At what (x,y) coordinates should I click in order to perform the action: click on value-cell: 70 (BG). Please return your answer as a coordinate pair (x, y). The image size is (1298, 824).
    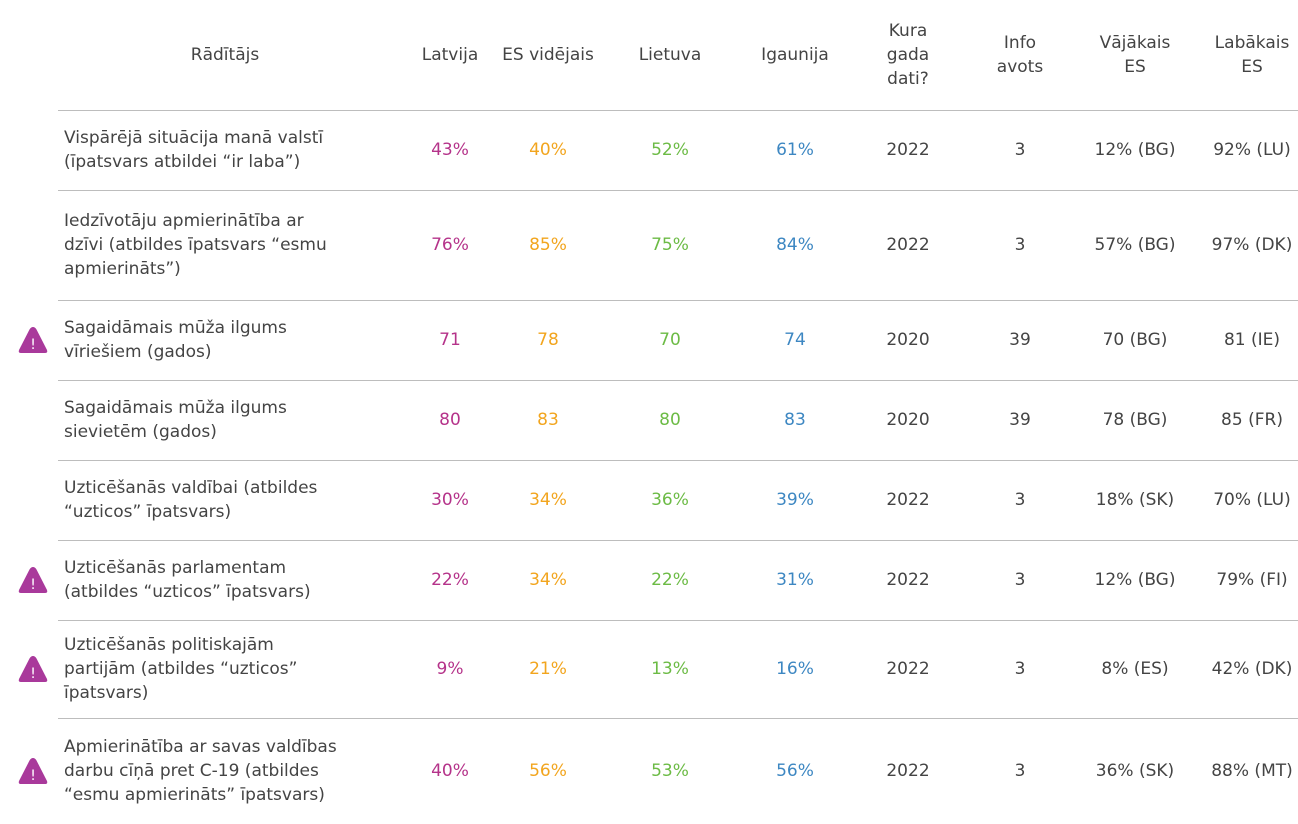
    Looking at the image, I should click on (1135, 340).